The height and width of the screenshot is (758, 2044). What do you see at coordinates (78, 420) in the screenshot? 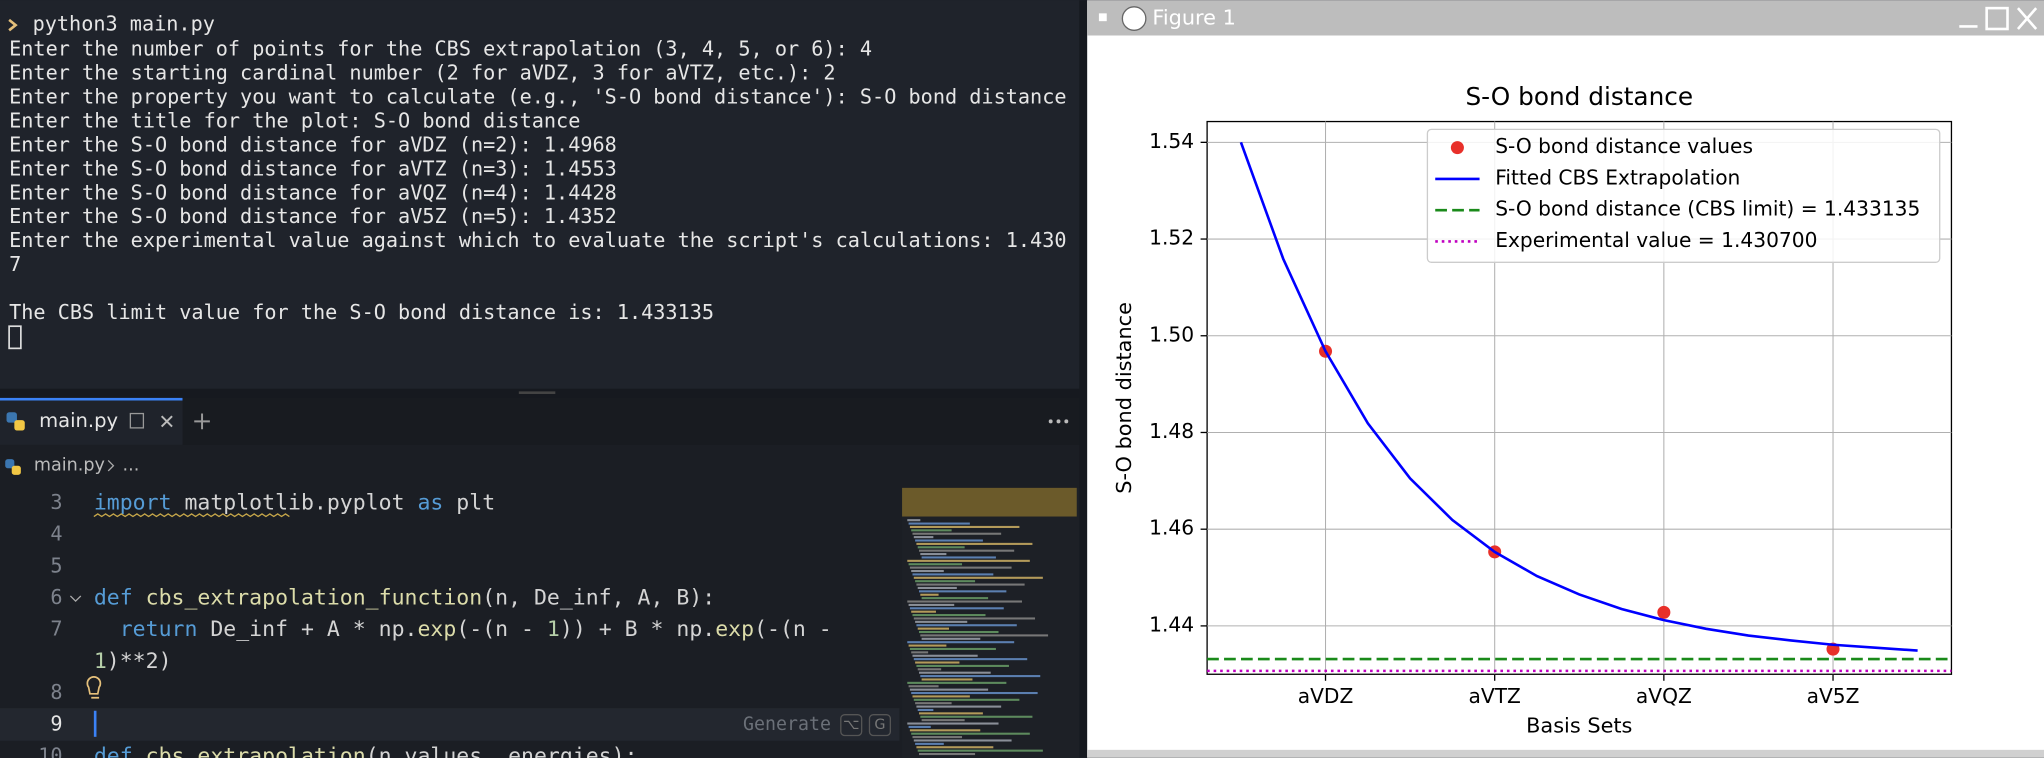
I see `tab-label: main.py` at bounding box center [78, 420].